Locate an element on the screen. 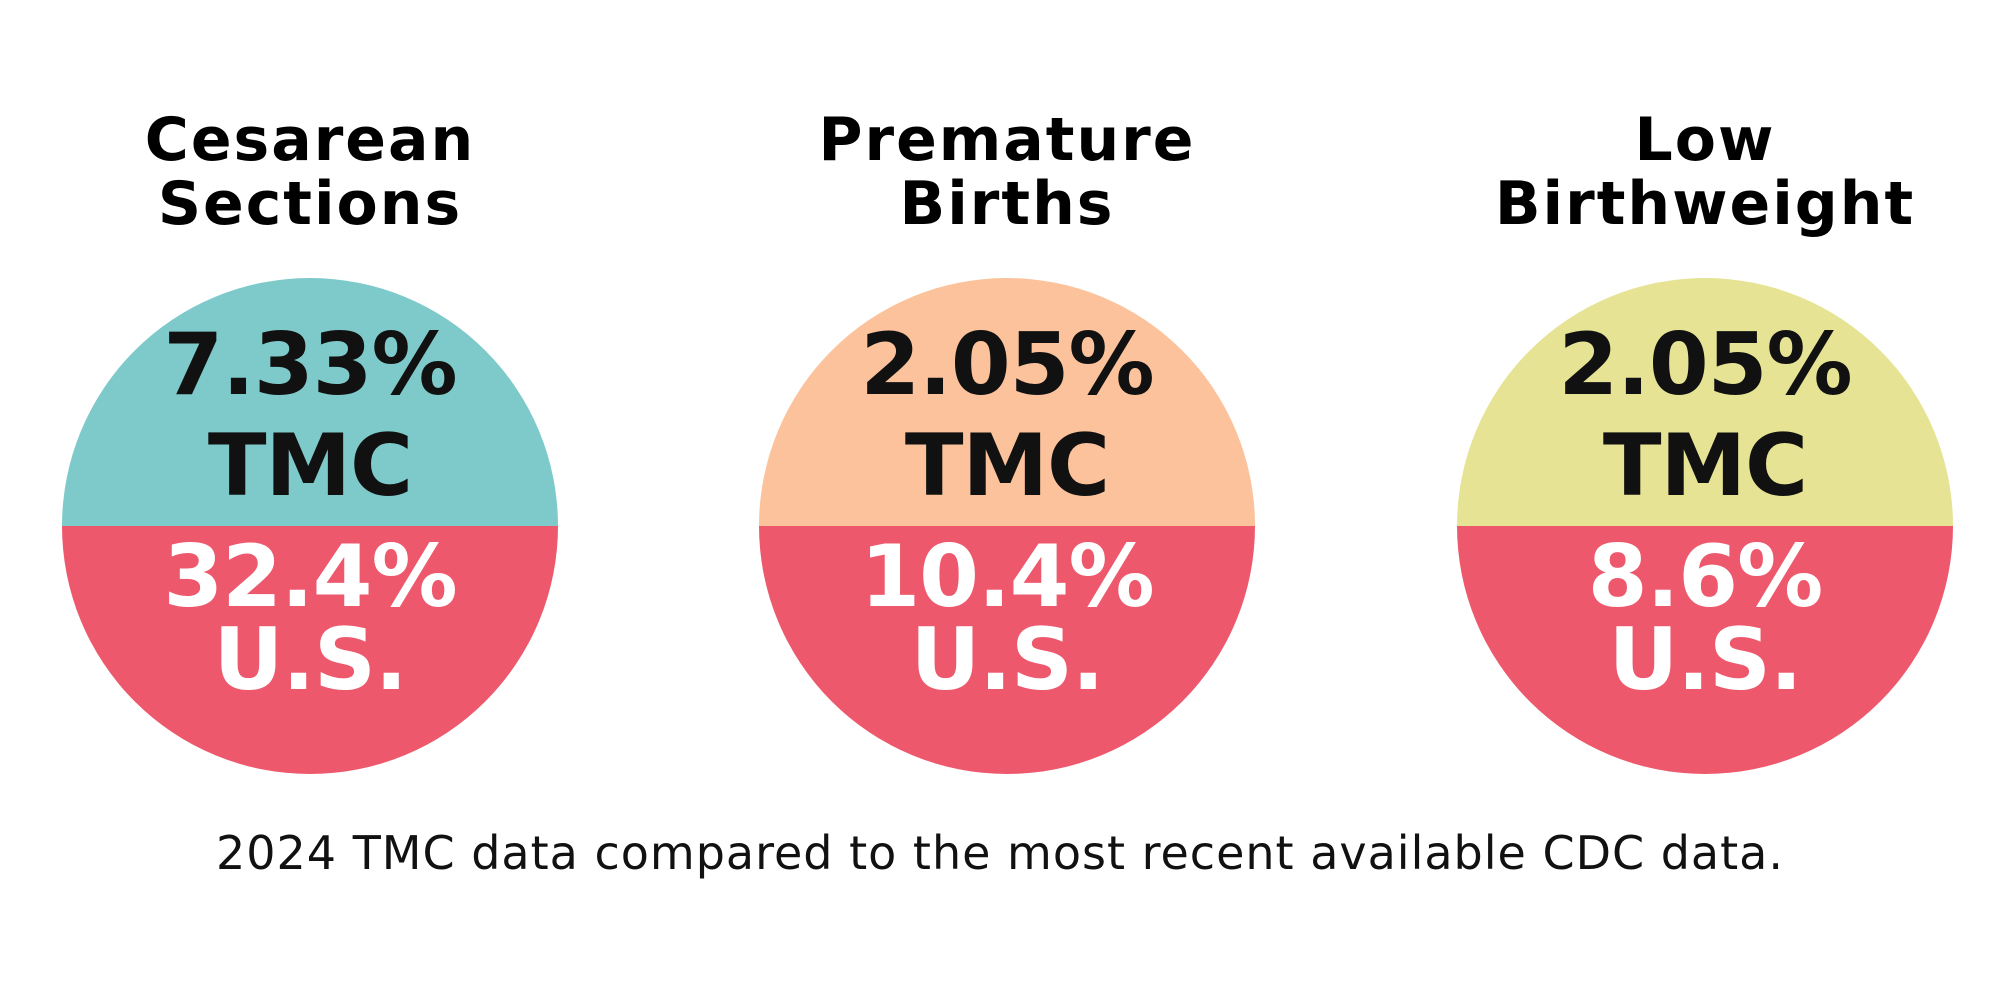 Image resolution: width=2000 pixels, height=1000 pixels. panel-title-line: Birthweight is located at coordinates (1705, 204).